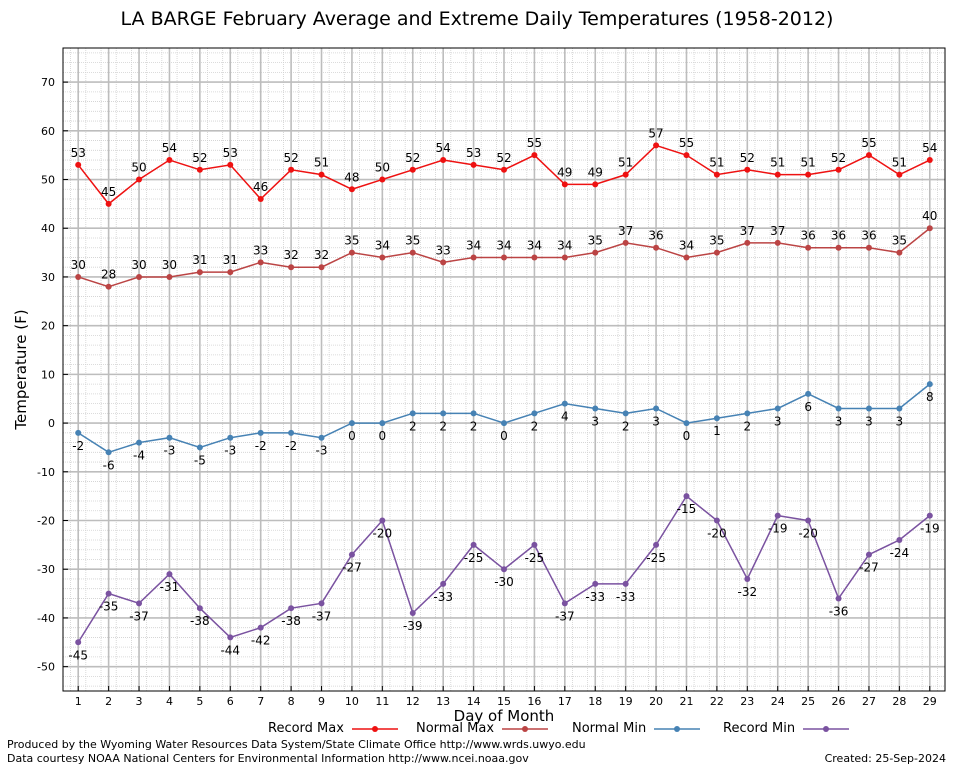 Image resolution: width=954 pixels, height=768 pixels. Describe the element at coordinates (78, 655) in the screenshot. I see `data-label-record-min: -45` at that location.